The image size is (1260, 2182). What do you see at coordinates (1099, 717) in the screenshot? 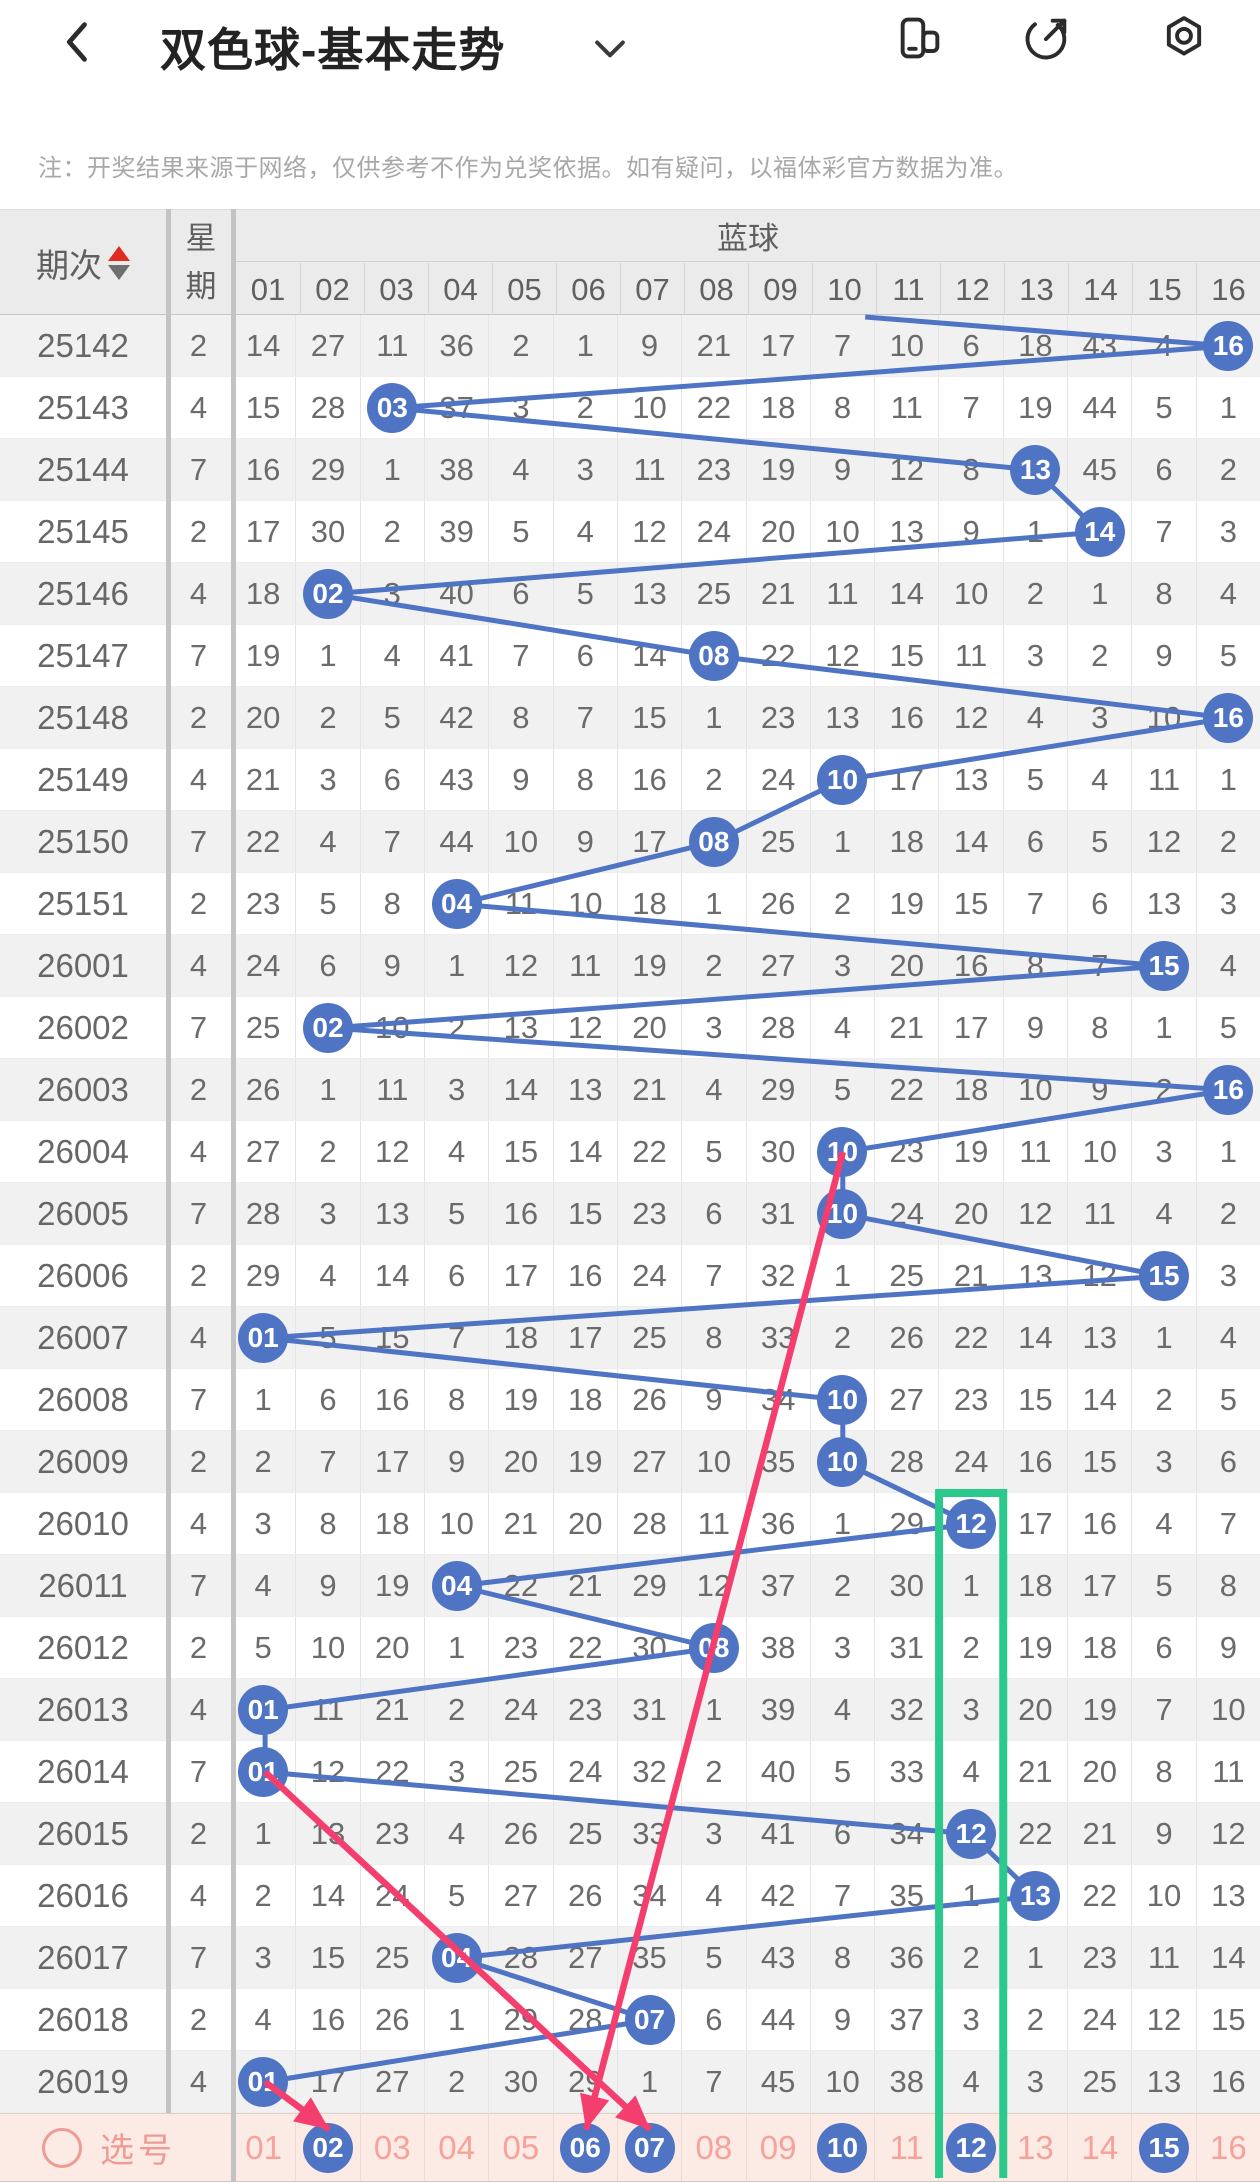
I see `miss-cell-col14: 3` at bounding box center [1099, 717].